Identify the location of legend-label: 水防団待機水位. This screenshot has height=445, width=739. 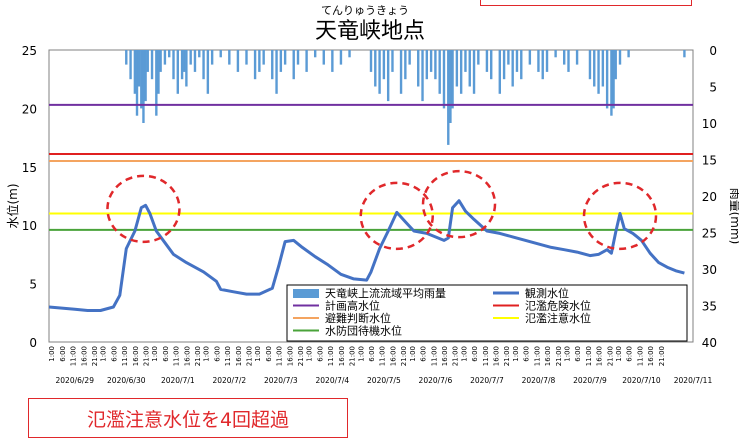
(363, 331).